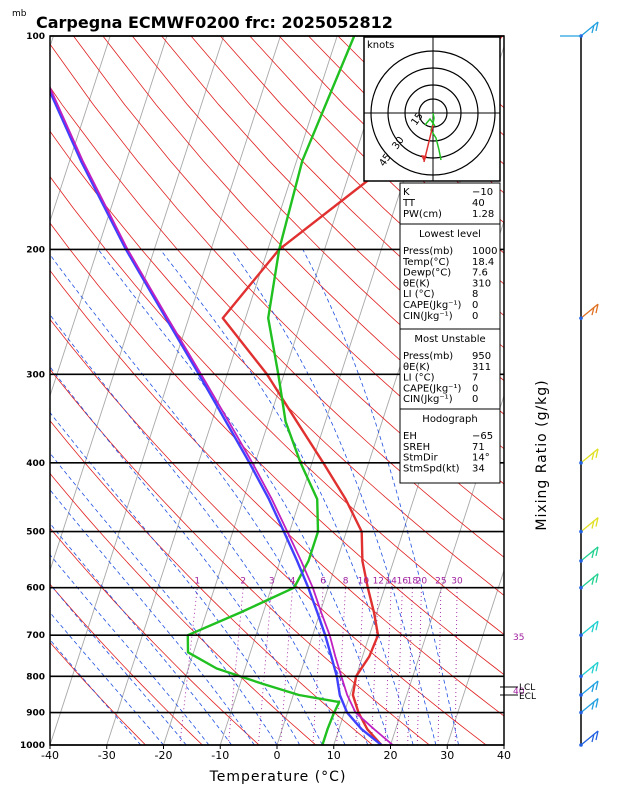  I want to click on param-value: −65, so click(482, 436).